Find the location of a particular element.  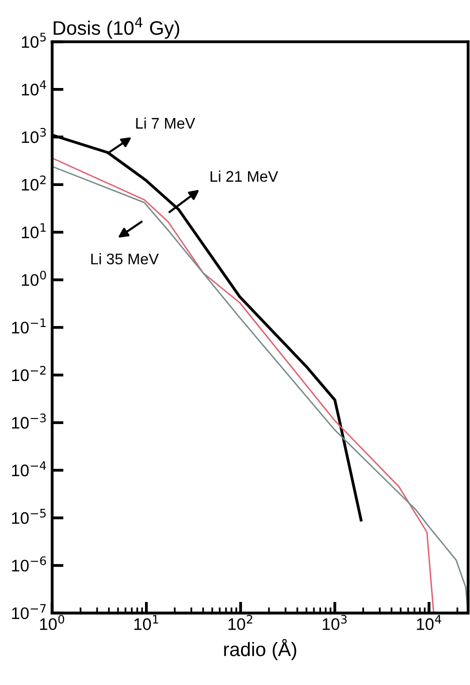

annotation: Li 35 MeV is located at coordinates (125, 258).